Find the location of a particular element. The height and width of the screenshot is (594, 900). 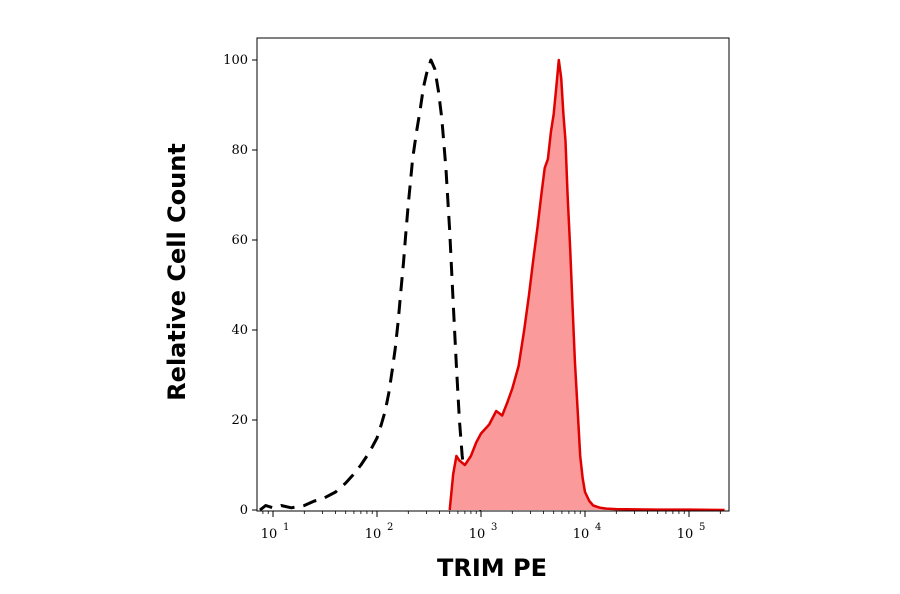

x-tick-exponent: 3 is located at coordinates (494, 527).